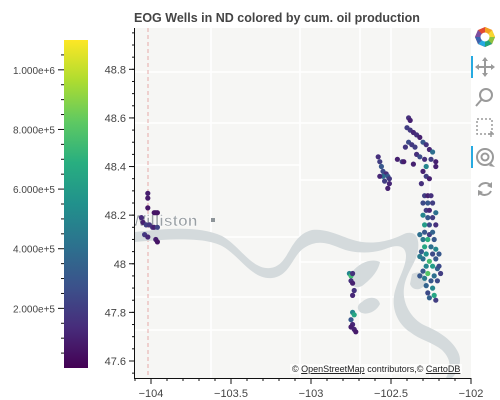  What do you see at coordinates (443, 369) in the screenshot?
I see `attribution-carto-link: CartoDB` at bounding box center [443, 369].